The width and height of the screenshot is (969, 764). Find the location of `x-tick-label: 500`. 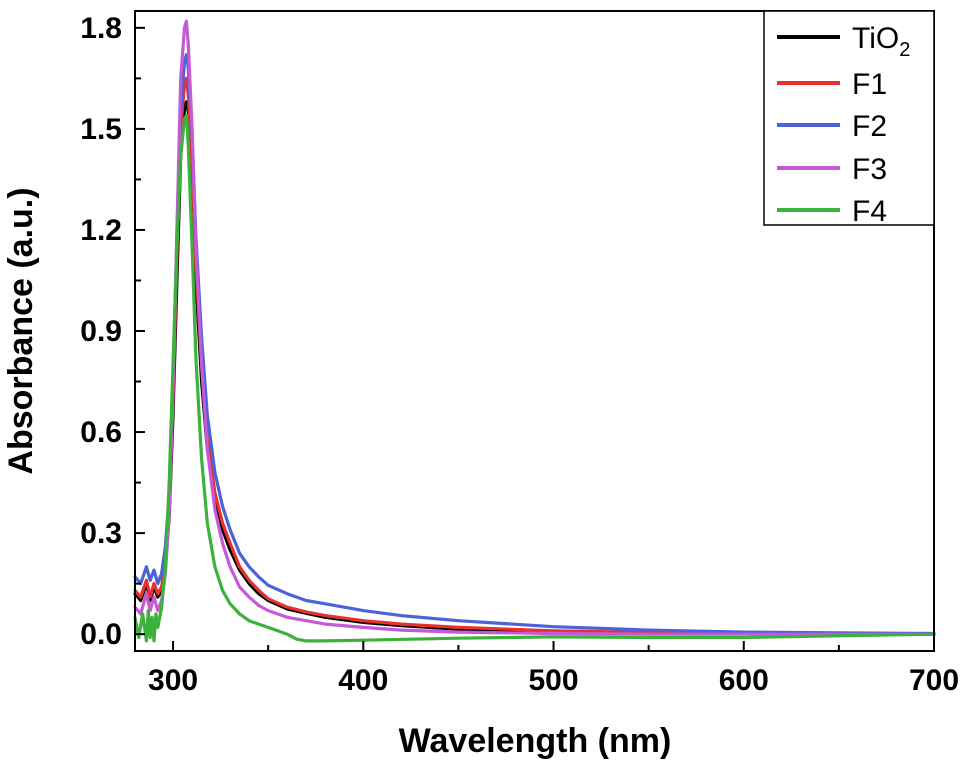

x-tick-label: 500 is located at coordinates (553, 680).